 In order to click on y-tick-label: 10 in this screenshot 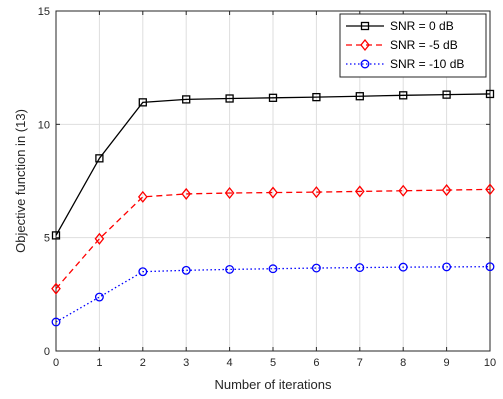, I will do `click(44, 125)`.